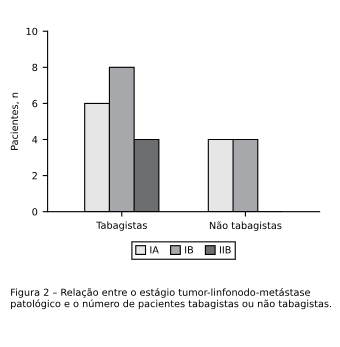  What do you see at coordinates (246, 226) in the screenshot?
I see `x-tick-label: Não tabagistas` at bounding box center [246, 226].